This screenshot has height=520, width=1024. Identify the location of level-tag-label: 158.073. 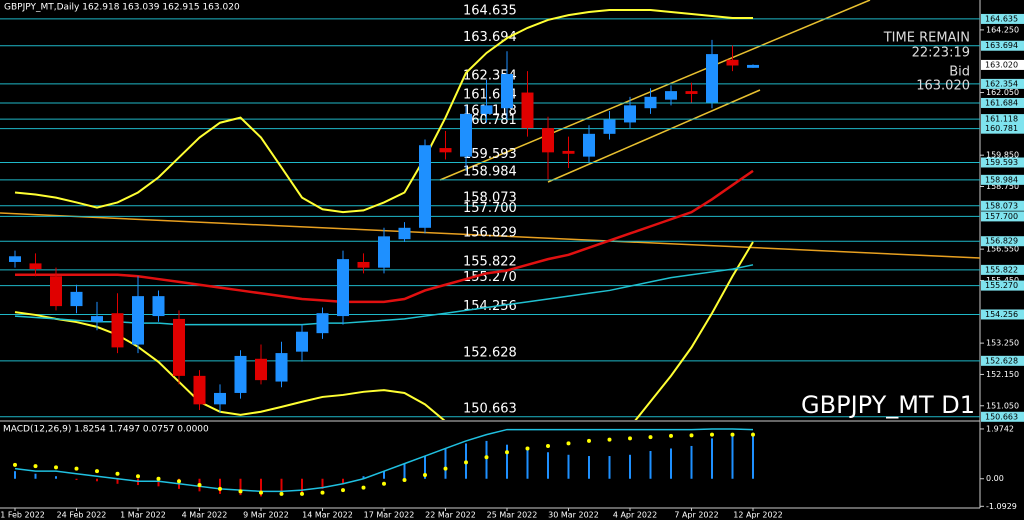
(1001, 205).